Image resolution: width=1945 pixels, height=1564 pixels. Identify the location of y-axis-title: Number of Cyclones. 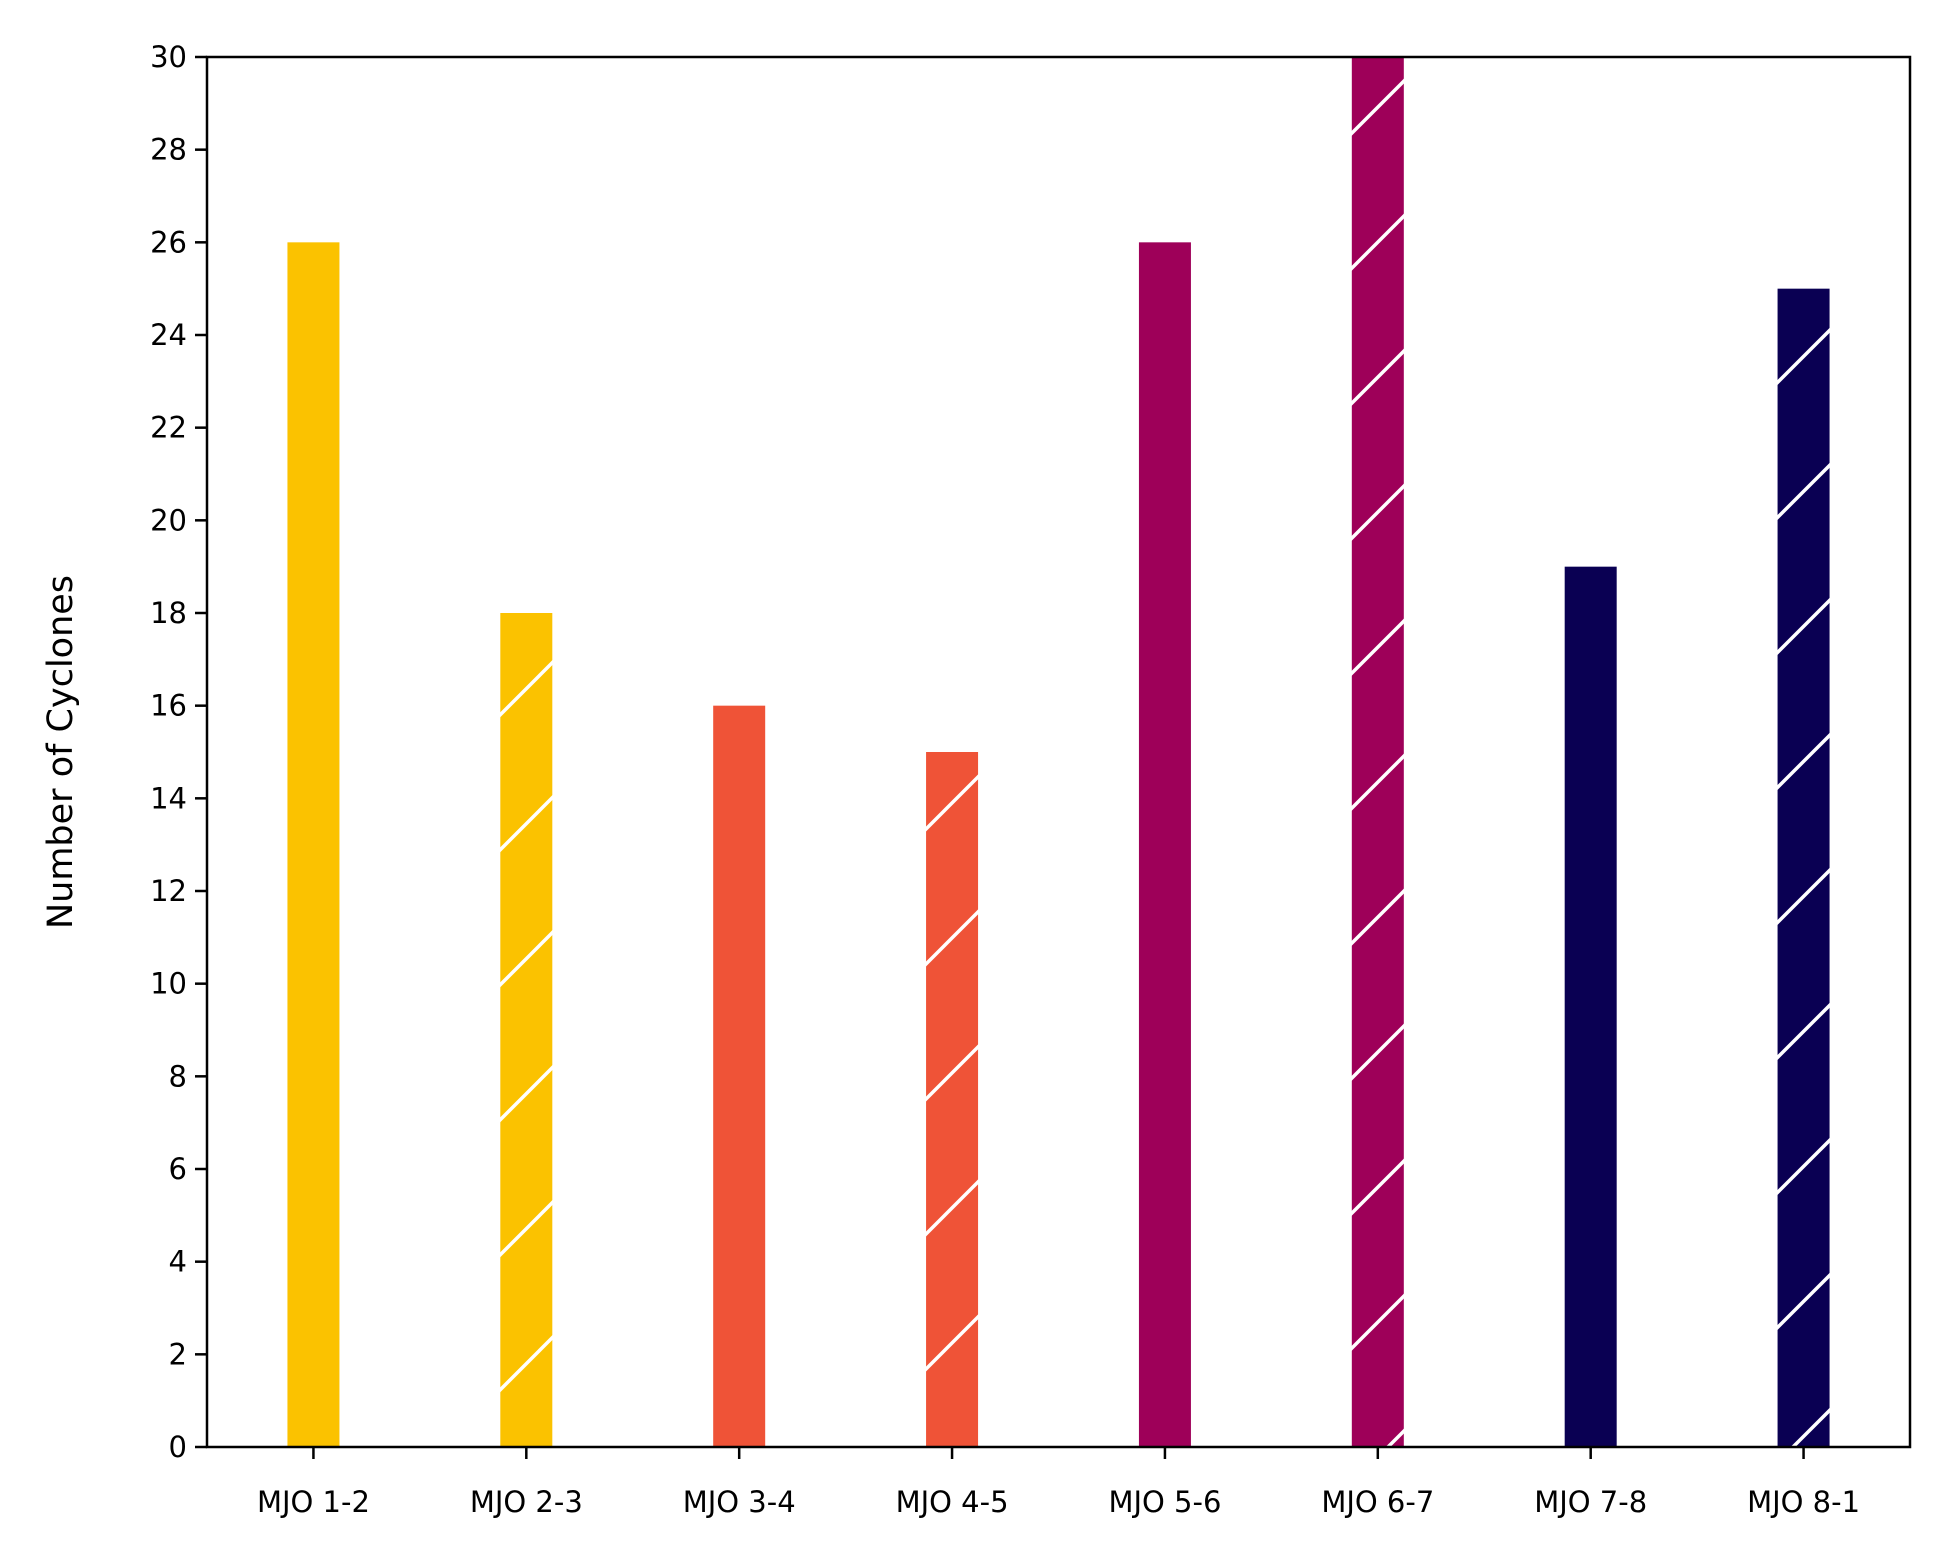
(61, 752).